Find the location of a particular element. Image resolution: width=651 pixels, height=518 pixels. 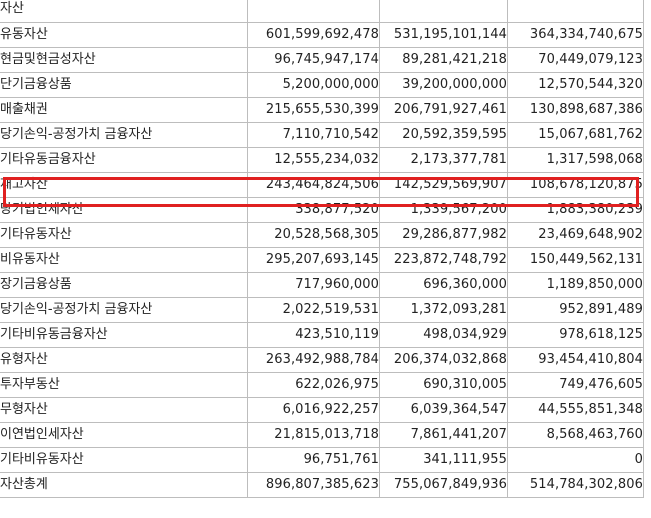

row-label: 기타유동자산 is located at coordinates (124, 235).